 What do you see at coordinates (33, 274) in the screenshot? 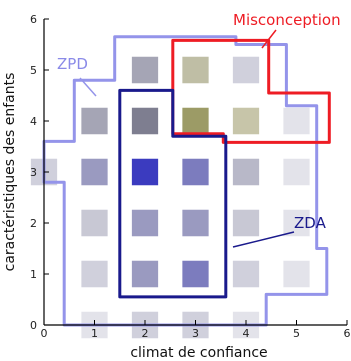
I see `y-tick-label-1: 1` at bounding box center [33, 274].